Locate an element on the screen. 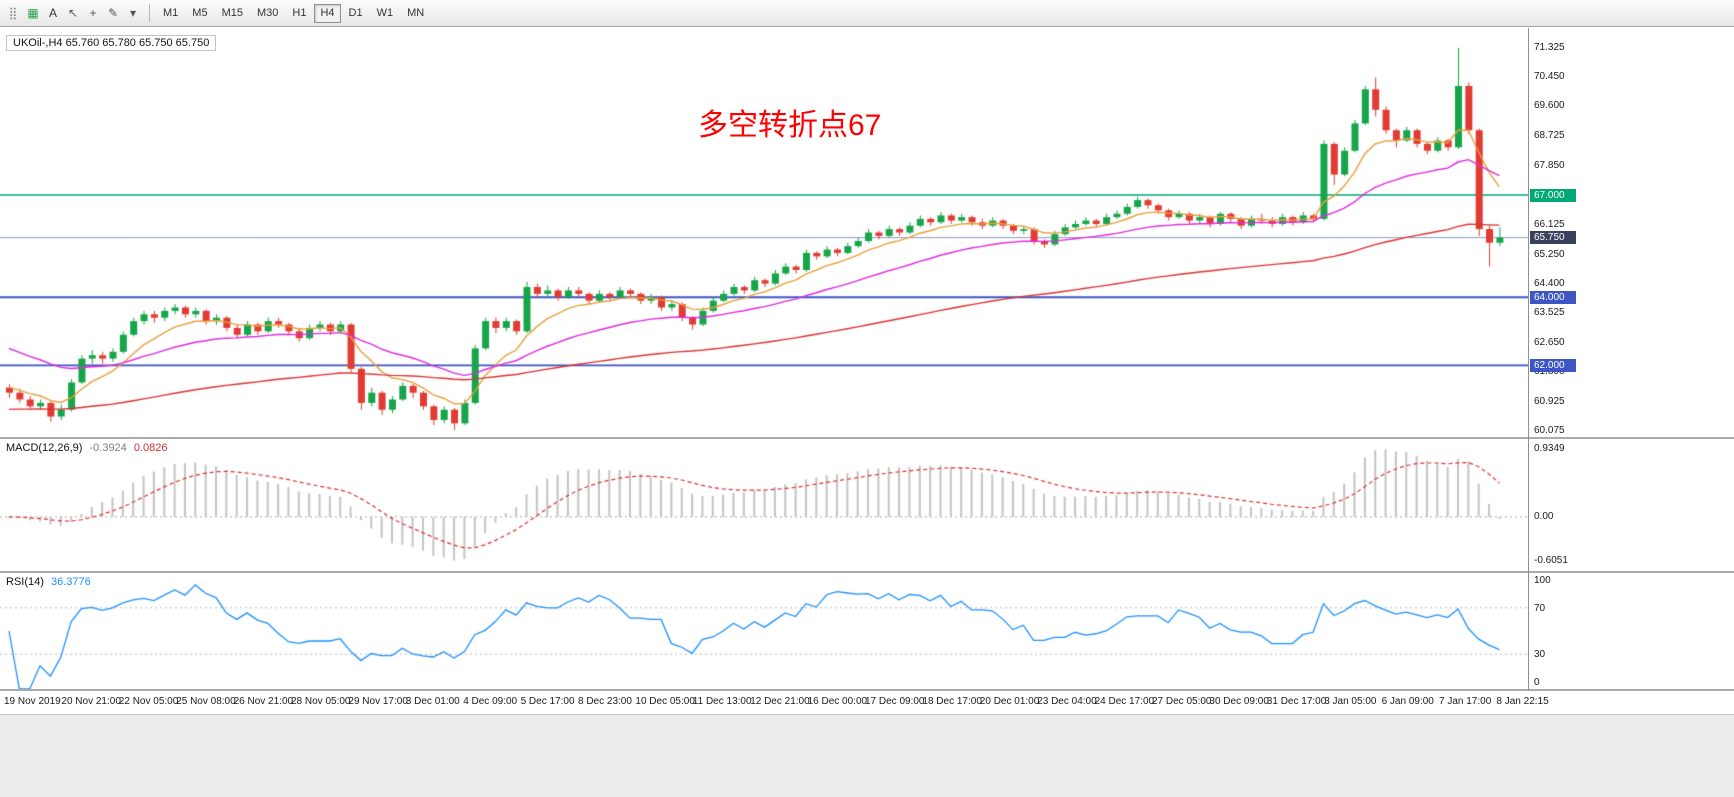 The image size is (1734, 797). macd-main-value: -0.3924 is located at coordinates (108, 448).